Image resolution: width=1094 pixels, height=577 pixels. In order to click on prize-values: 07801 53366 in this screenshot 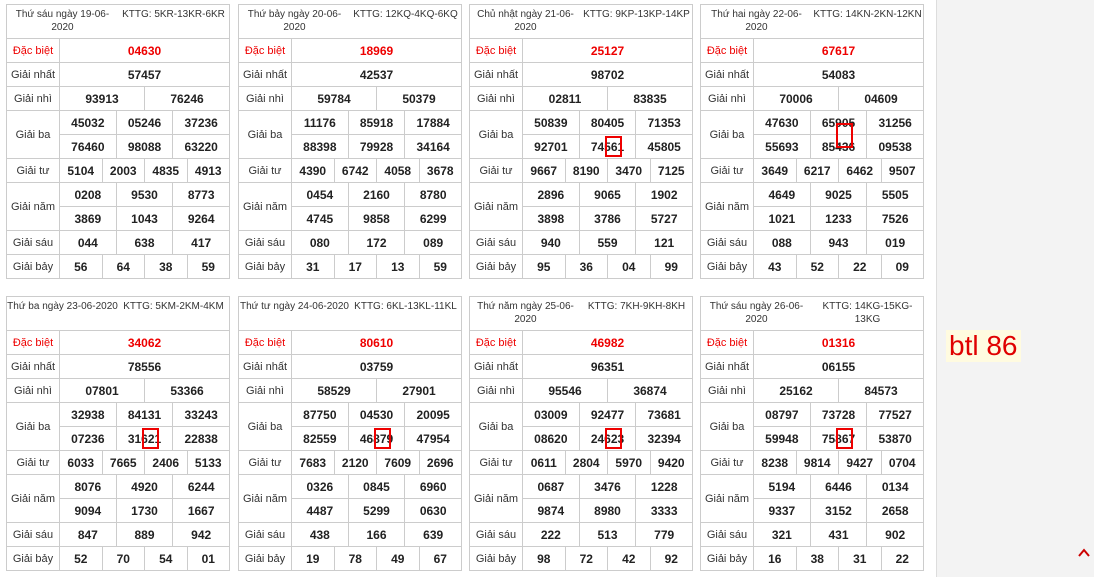, I will do `click(144, 390)`.